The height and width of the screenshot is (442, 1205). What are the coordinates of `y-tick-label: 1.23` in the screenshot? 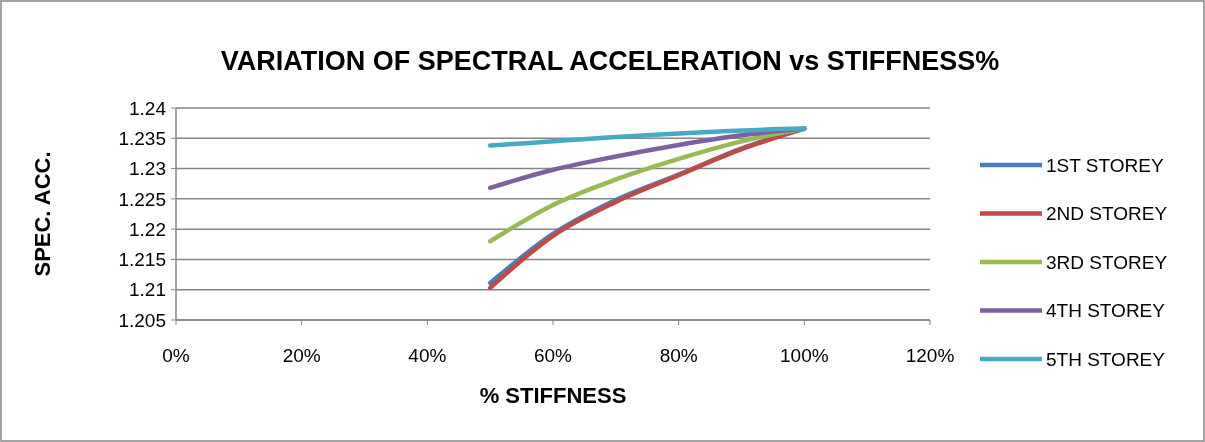 It's located at (147, 169).